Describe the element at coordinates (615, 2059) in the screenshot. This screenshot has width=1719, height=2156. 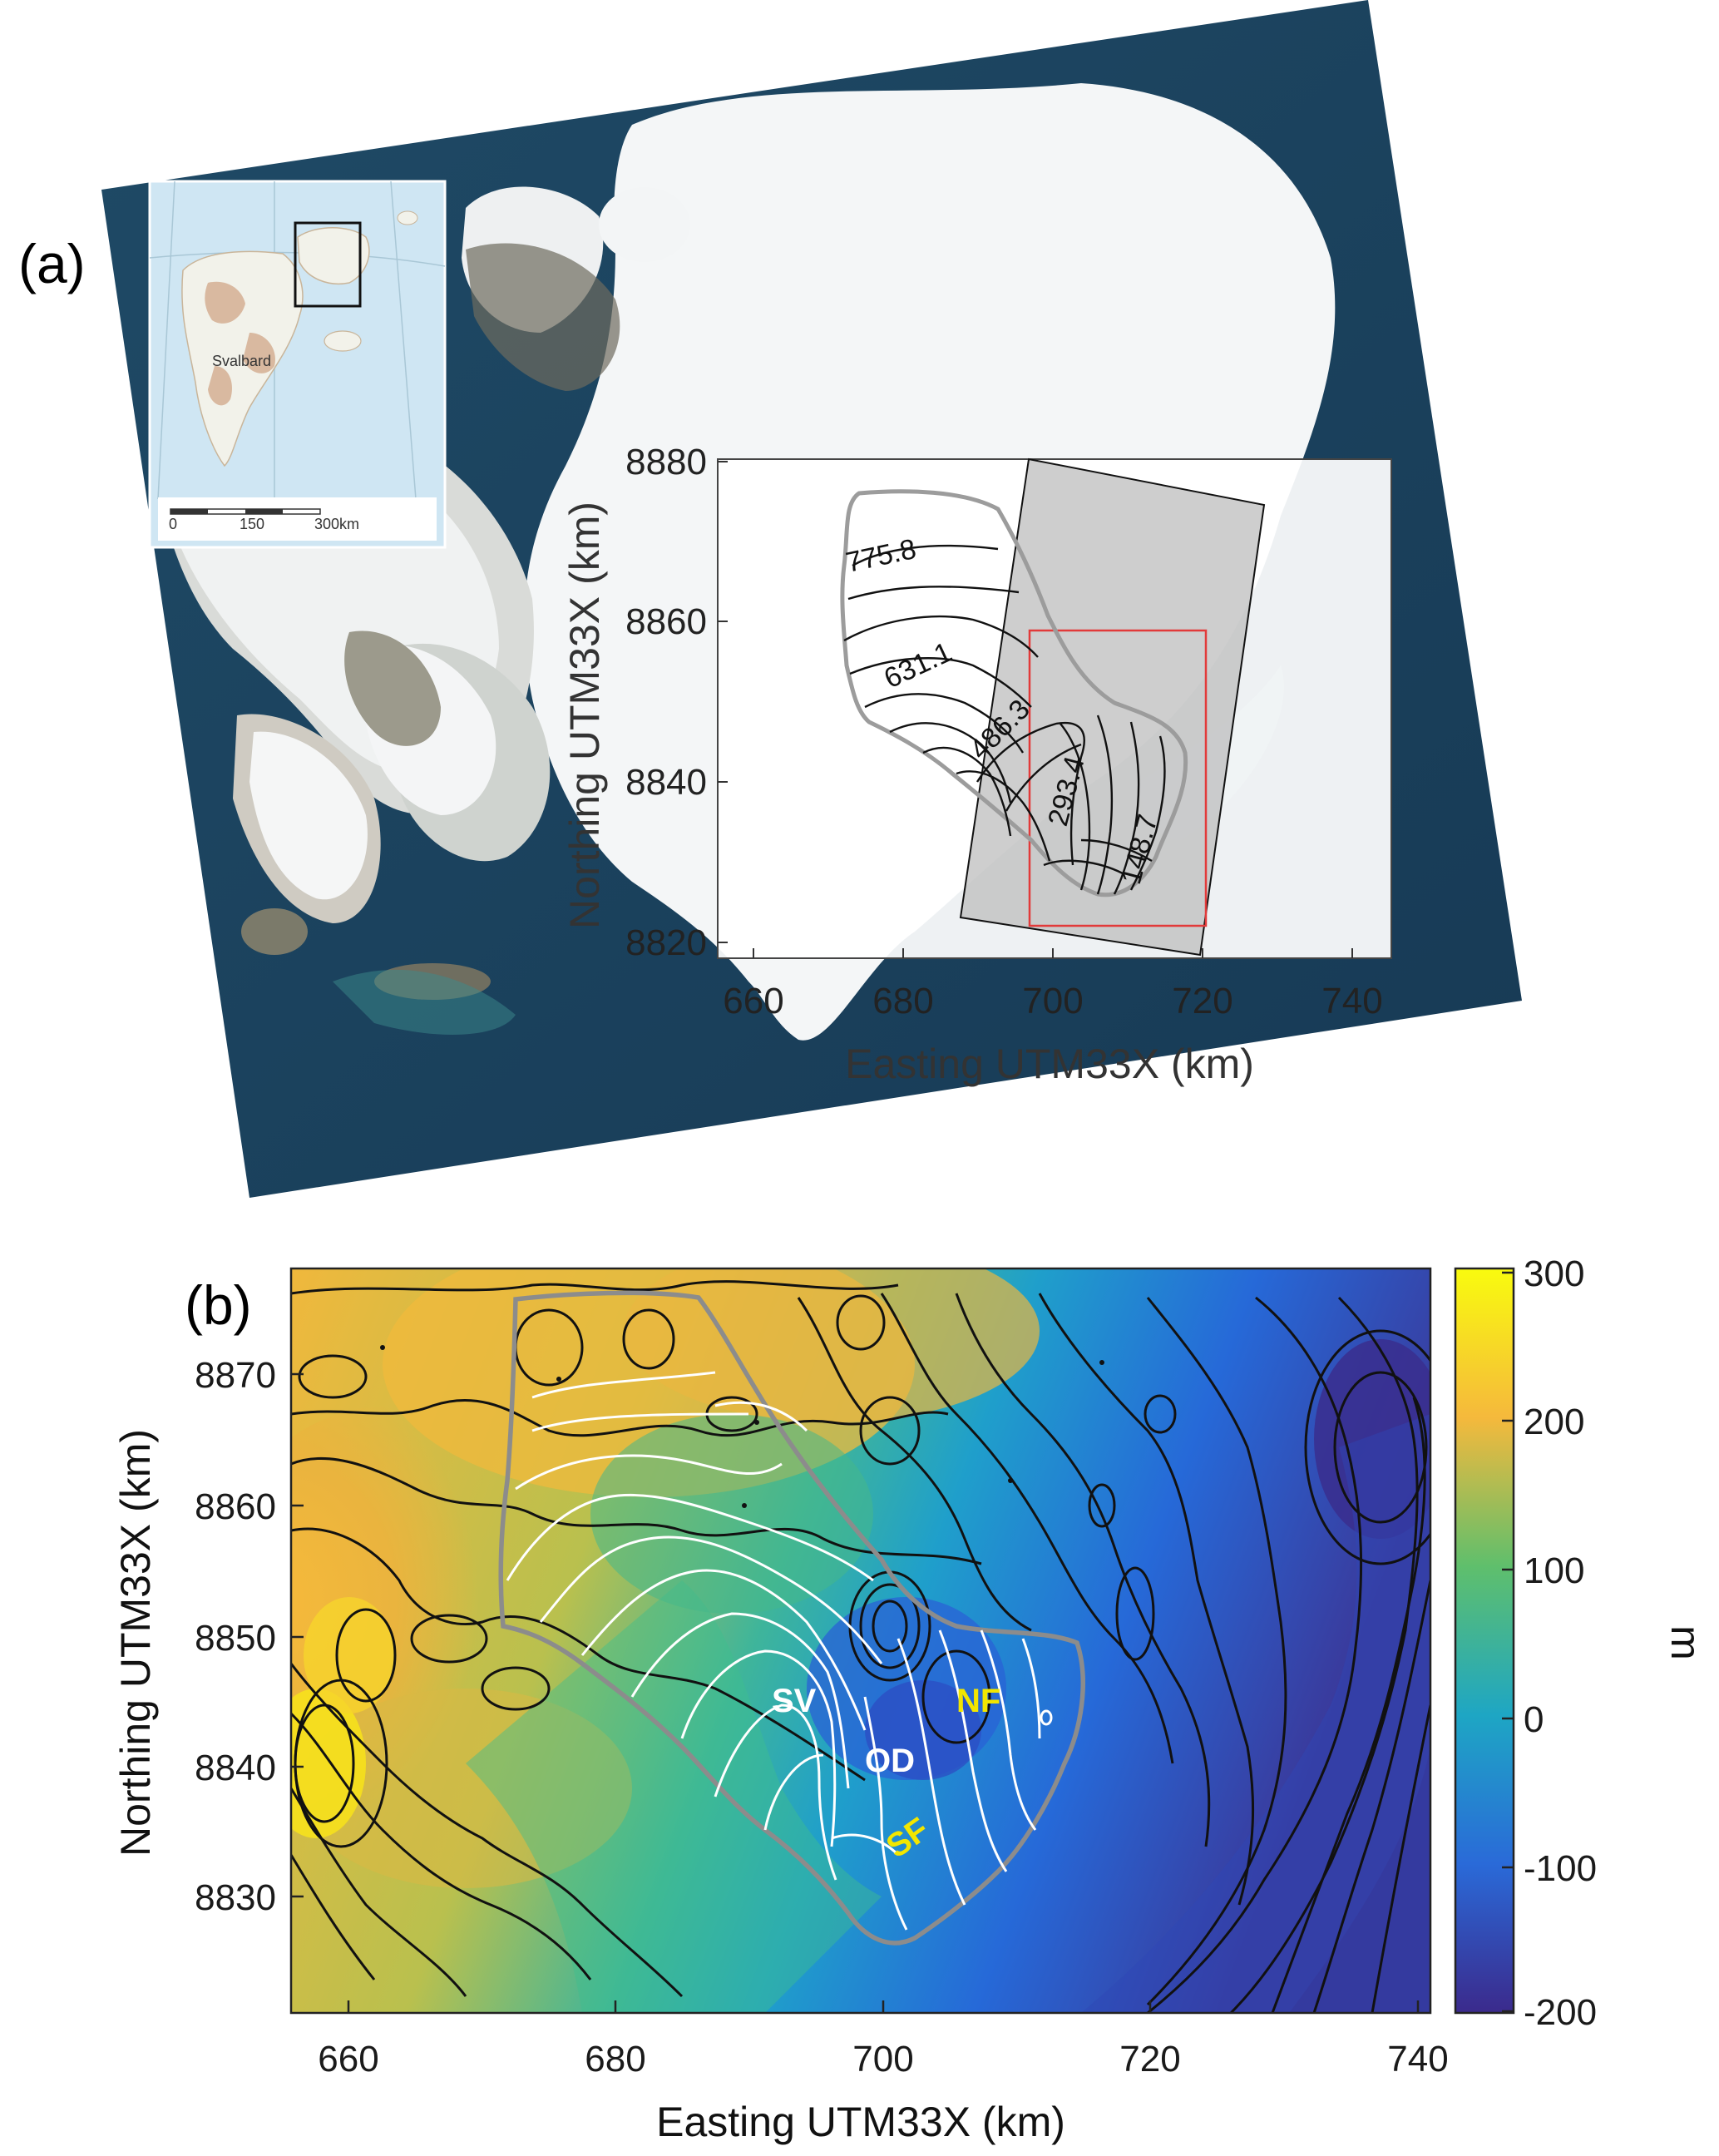
I see `xb-tick-680: 680` at that location.